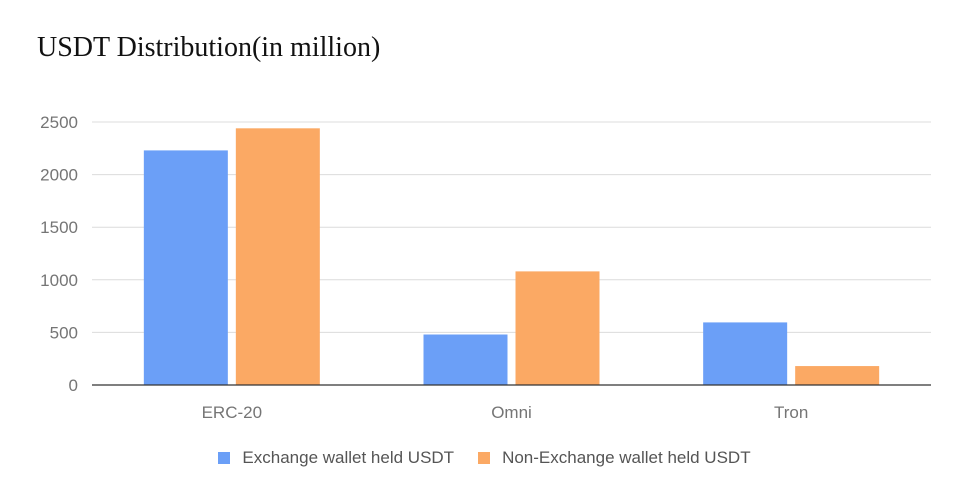 The image size is (969, 494). What do you see at coordinates (59, 175) in the screenshot?
I see `y-tick-label: 2000` at bounding box center [59, 175].